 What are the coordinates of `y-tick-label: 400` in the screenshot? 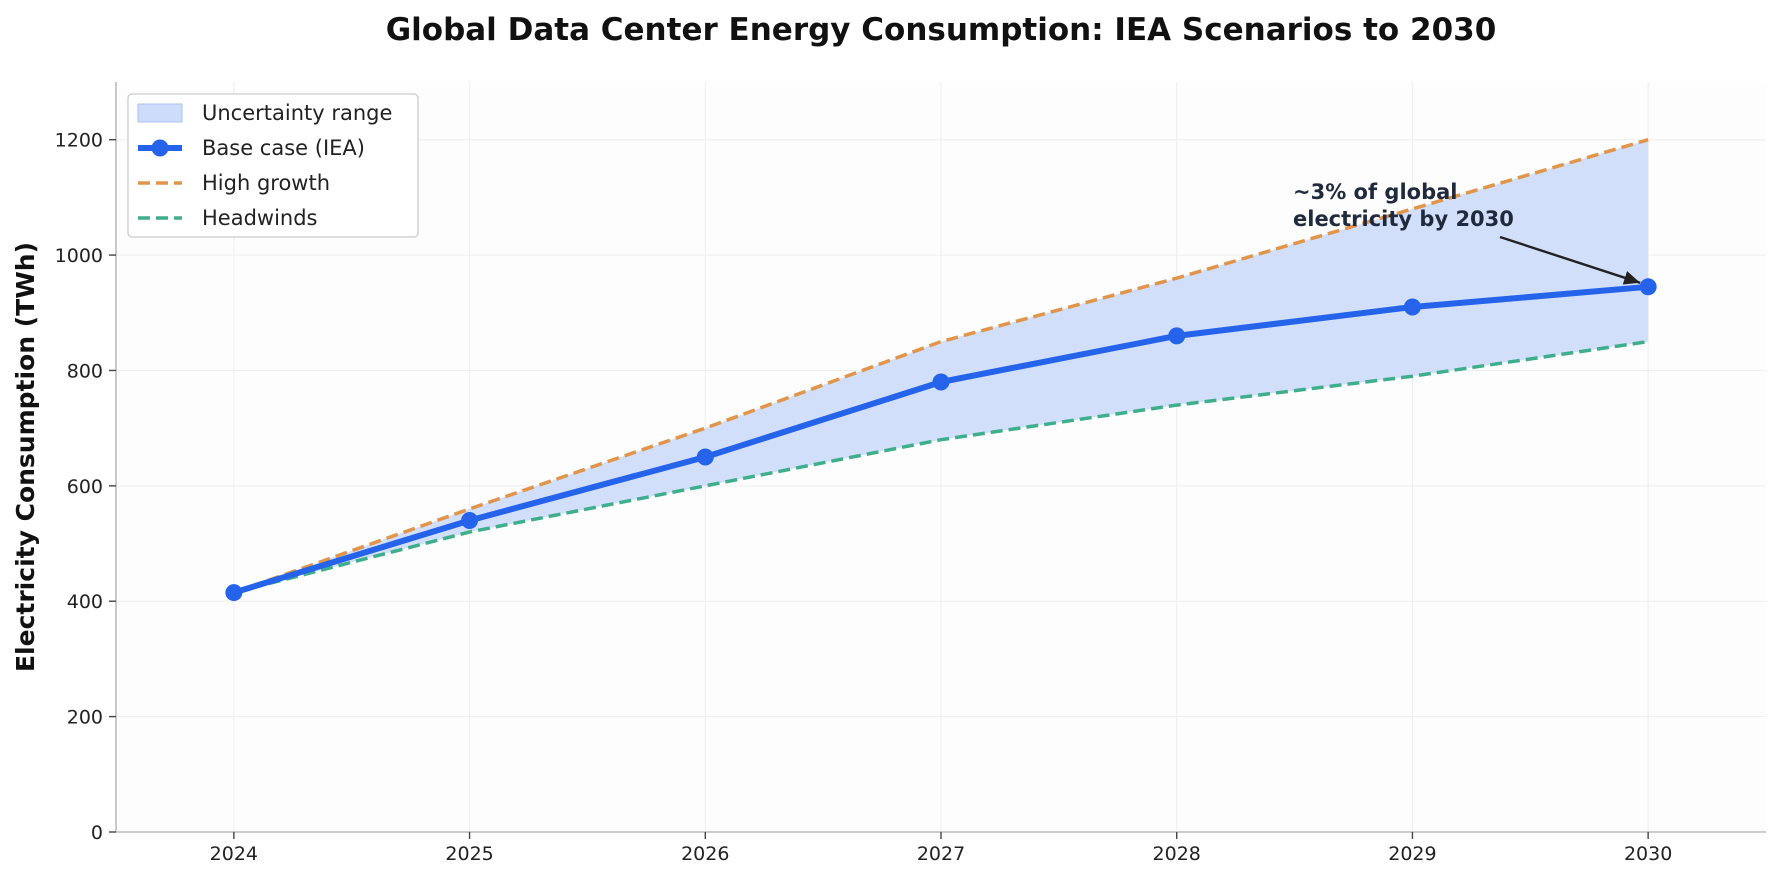 It's located at (85, 602).